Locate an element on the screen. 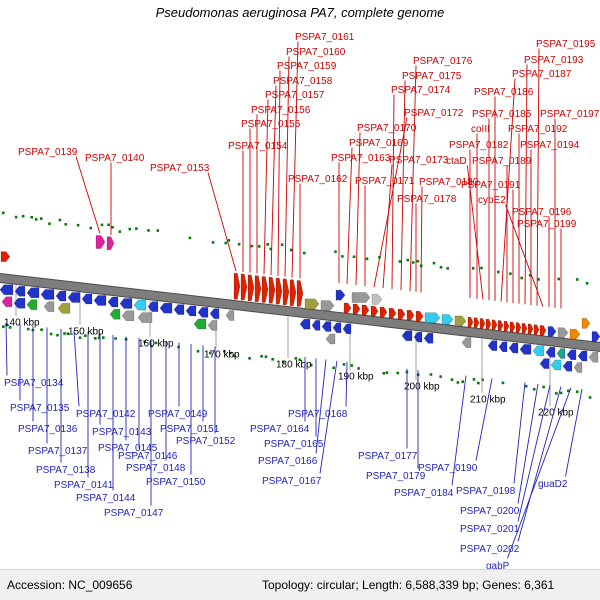 The image size is (600, 600). gene-label: PSPA7_0142 is located at coordinates (106, 414).